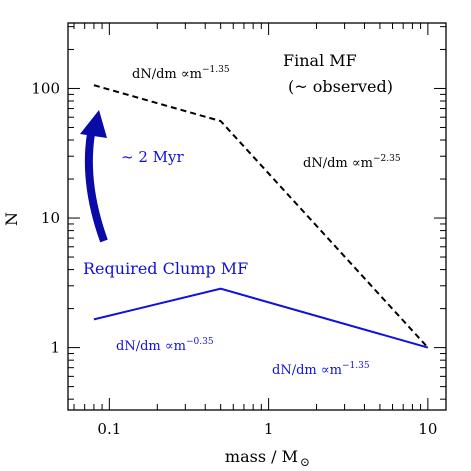 The width and height of the screenshot is (471, 471). What do you see at coordinates (321, 369) in the screenshot?
I see `slope-bottom-right: dN/dm ∝m−1.35` at bounding box center [321, 369].